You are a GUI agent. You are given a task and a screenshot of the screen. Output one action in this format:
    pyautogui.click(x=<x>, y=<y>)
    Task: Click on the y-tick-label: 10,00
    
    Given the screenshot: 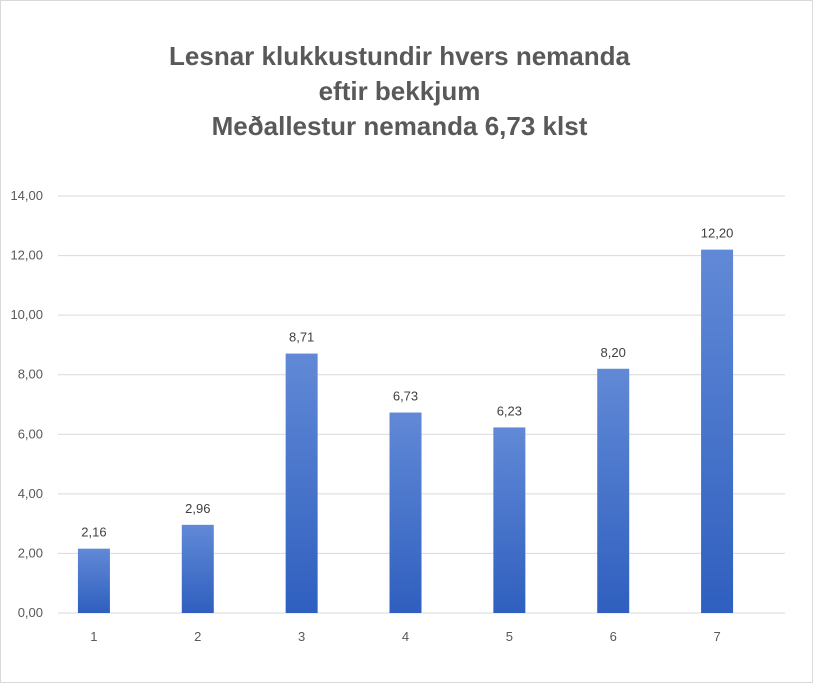 What is the action you would take?
    pyautogui.click(x=26, y=314)
    